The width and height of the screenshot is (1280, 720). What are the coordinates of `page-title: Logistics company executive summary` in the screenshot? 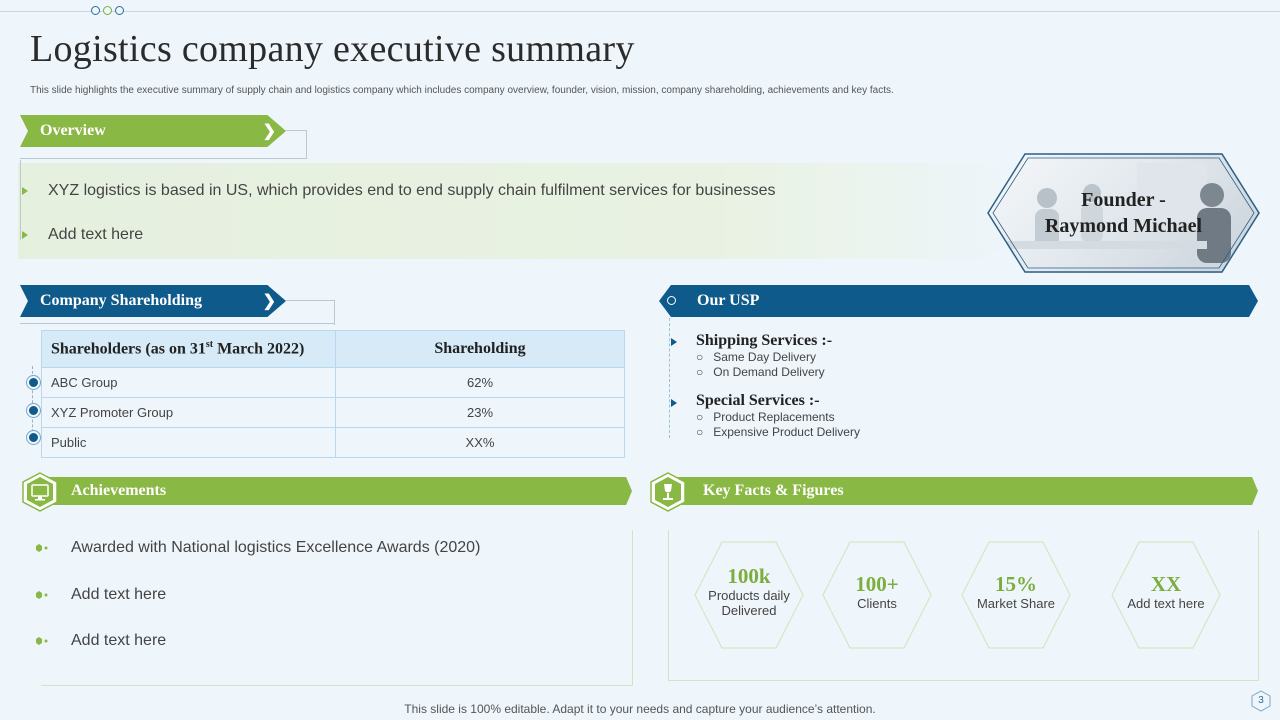 It's located at (332, 49).